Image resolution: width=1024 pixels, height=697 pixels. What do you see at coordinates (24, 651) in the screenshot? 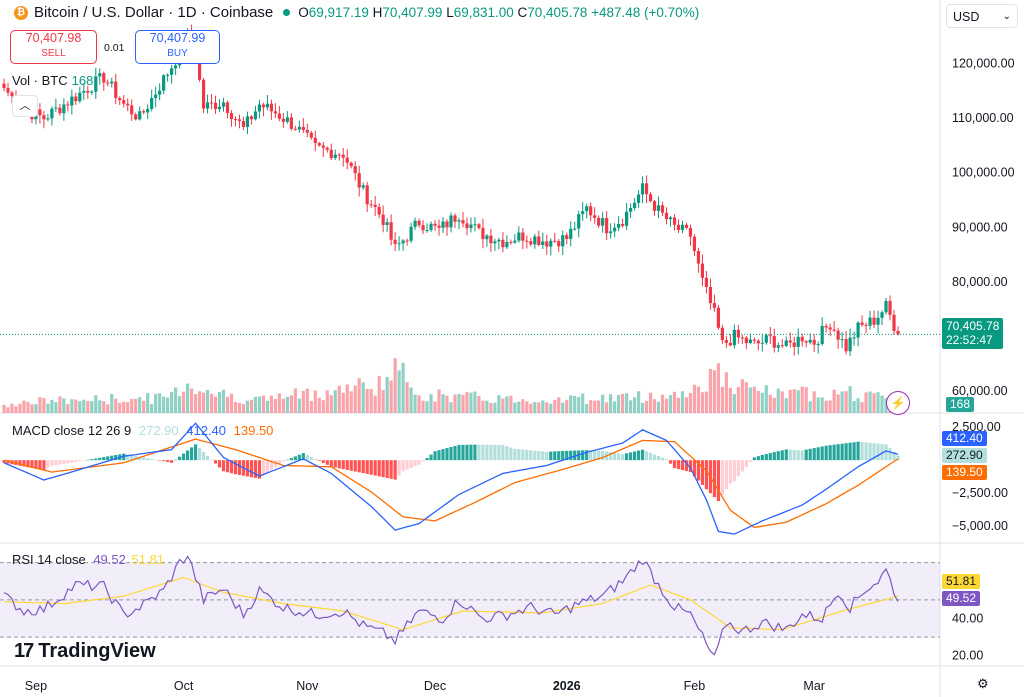
I see `tradingview-mark-icon: 17` at bounding box center [24, 651].